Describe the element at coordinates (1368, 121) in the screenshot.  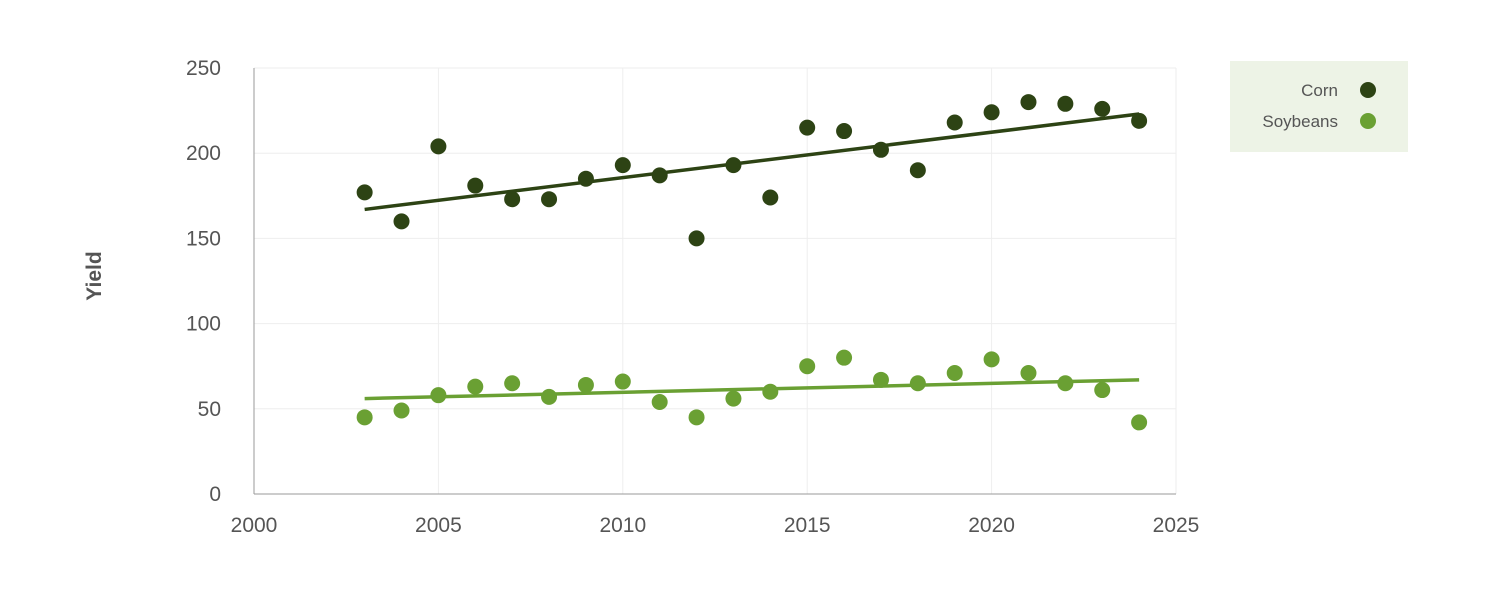
I see `legend-marker-soybeans` at that location.